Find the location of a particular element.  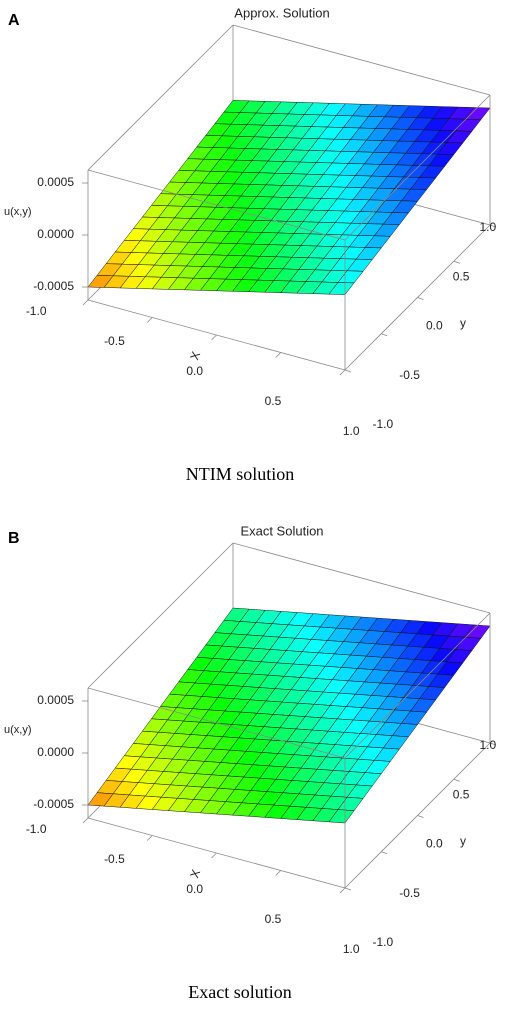

panel-title: Approx. Solution is located at coordinates (281, 12).